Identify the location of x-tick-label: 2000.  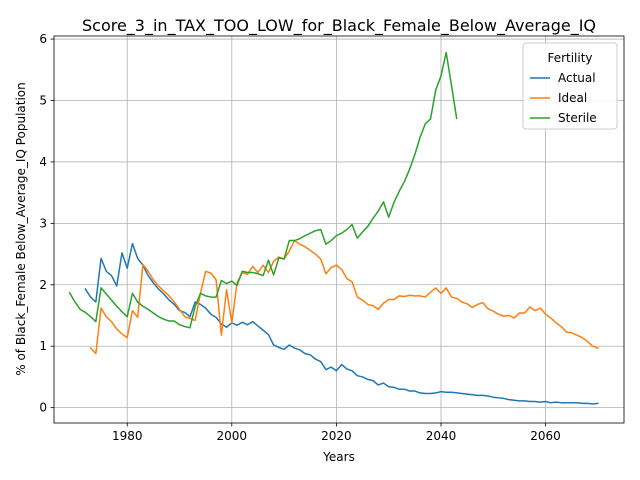
(232, 436).